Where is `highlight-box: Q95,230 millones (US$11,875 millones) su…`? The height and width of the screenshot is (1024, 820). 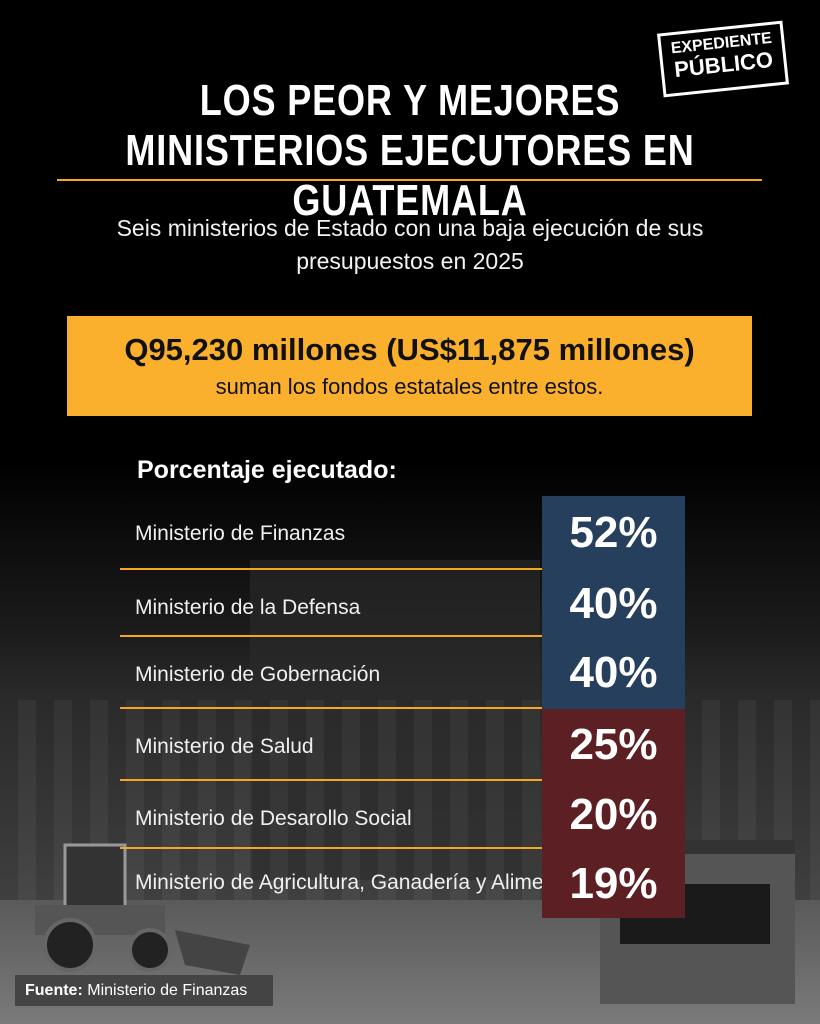
highlight-box: Q95,230 millones (US$11,875 millones) su… is located at coordinates (409, 366).